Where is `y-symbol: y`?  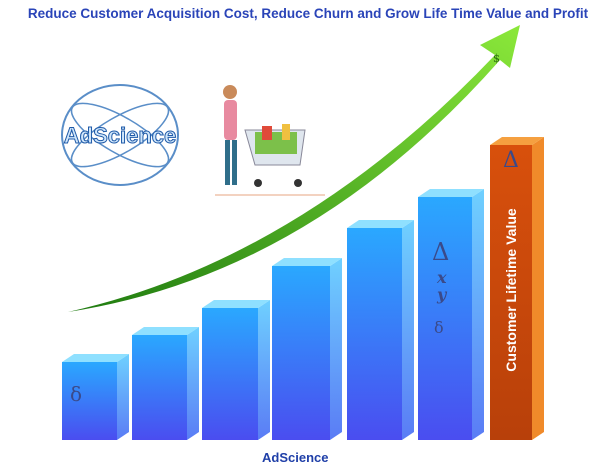 y-symbol: y is located at coordinates (442, 294).